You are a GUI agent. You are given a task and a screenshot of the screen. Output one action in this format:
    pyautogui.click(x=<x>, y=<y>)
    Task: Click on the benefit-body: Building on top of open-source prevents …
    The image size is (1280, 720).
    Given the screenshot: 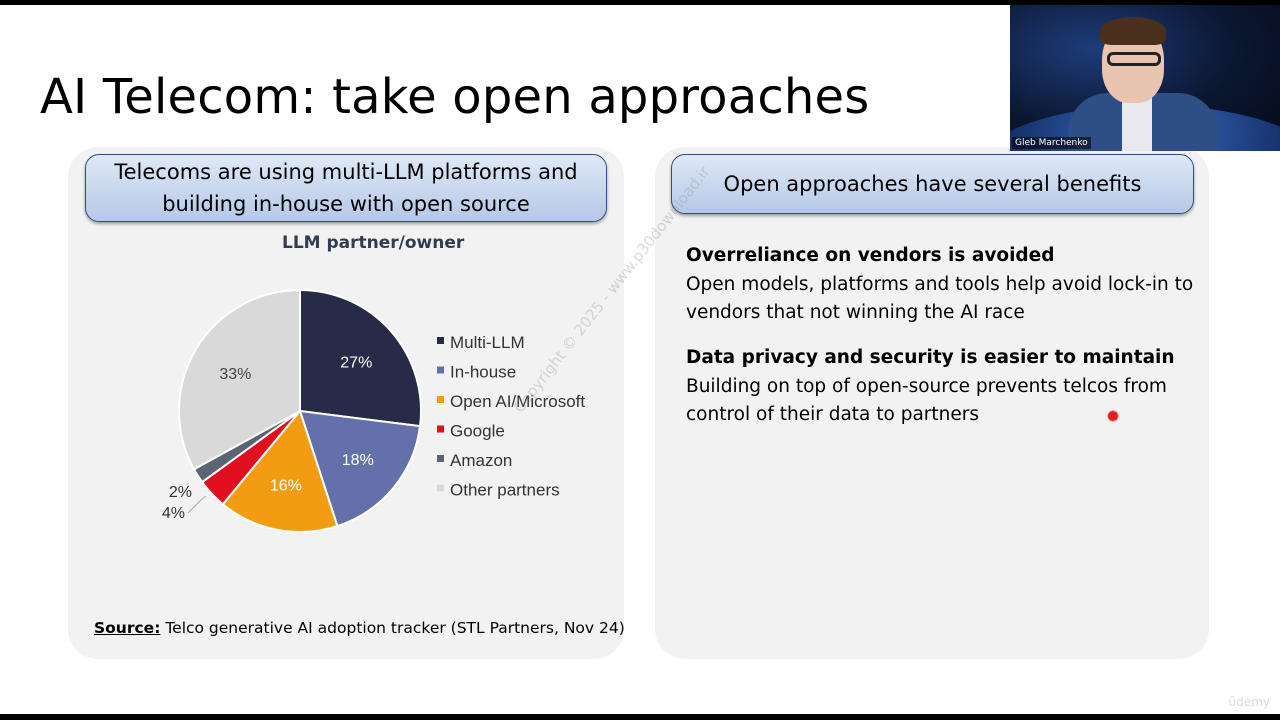 What is the action you would take?
    pyautogui.click(x=926, y=400)
    